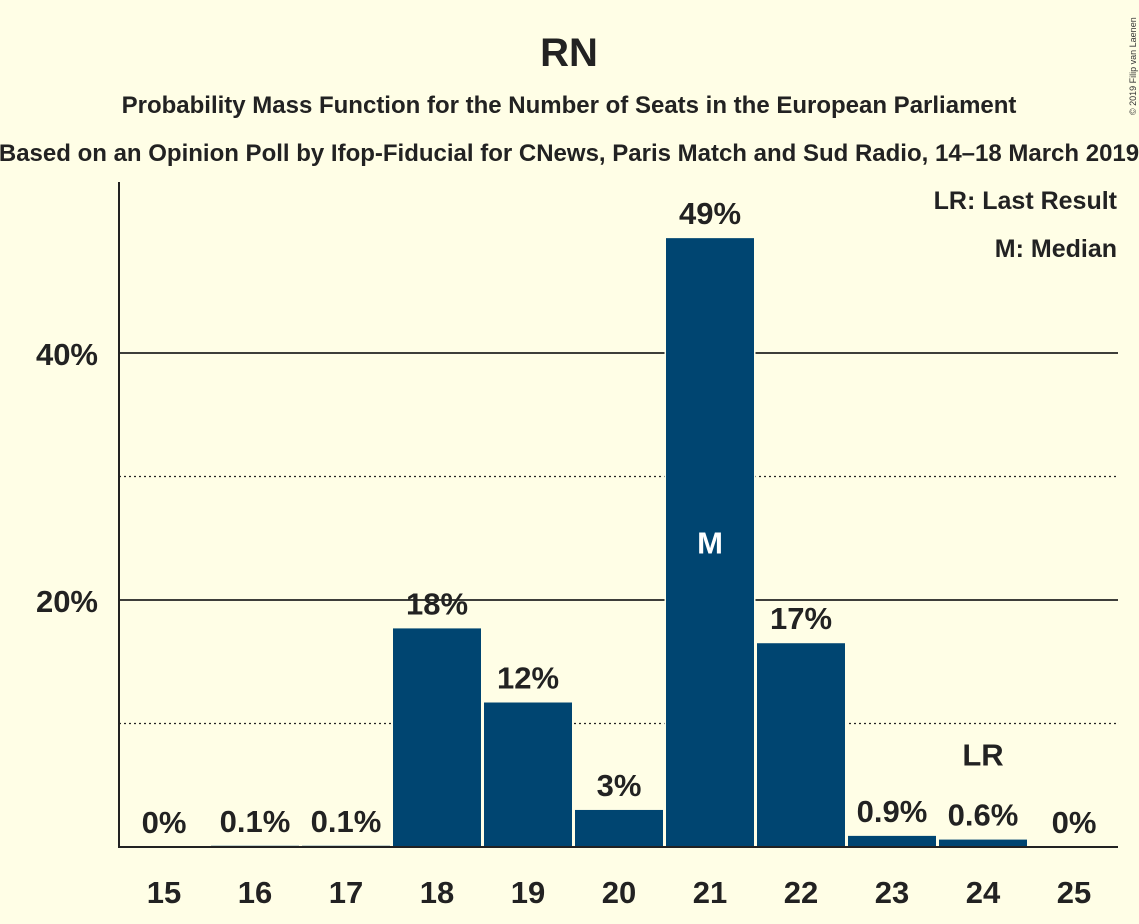 Image resolution: width=1139 pixels, height=924 pixels. Describe the element at coordinates (892, 892) in the screenshot. I see `x-tick-label: 23` at that location.